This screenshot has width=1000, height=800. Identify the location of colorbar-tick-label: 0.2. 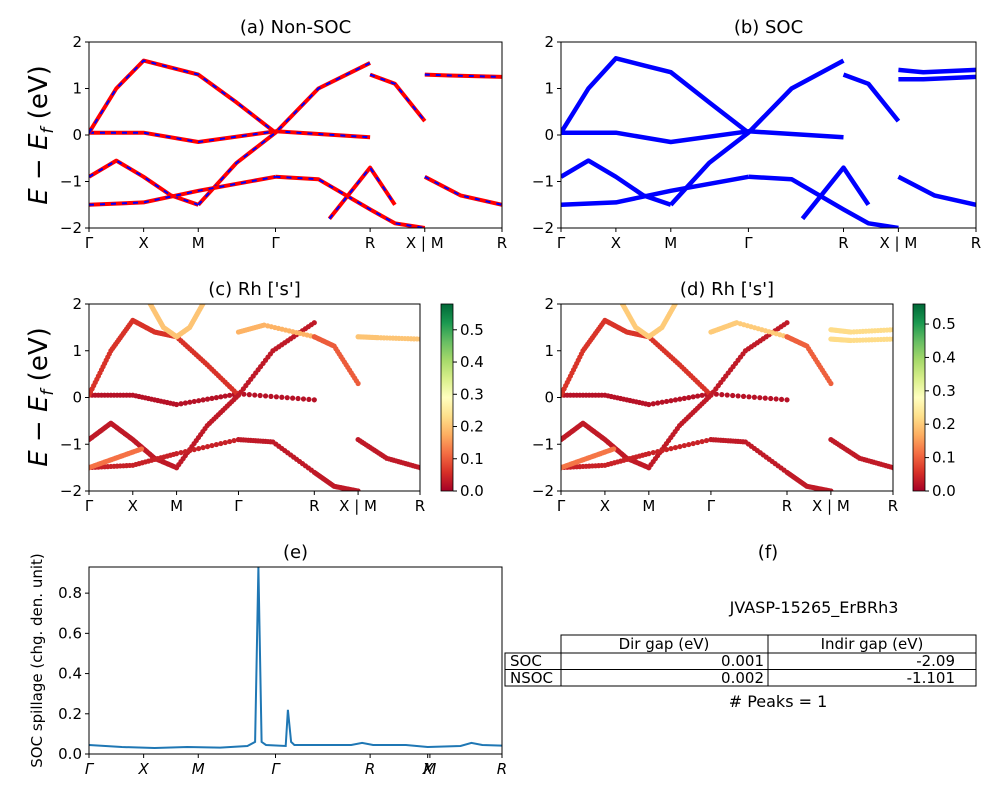
(472, 427).